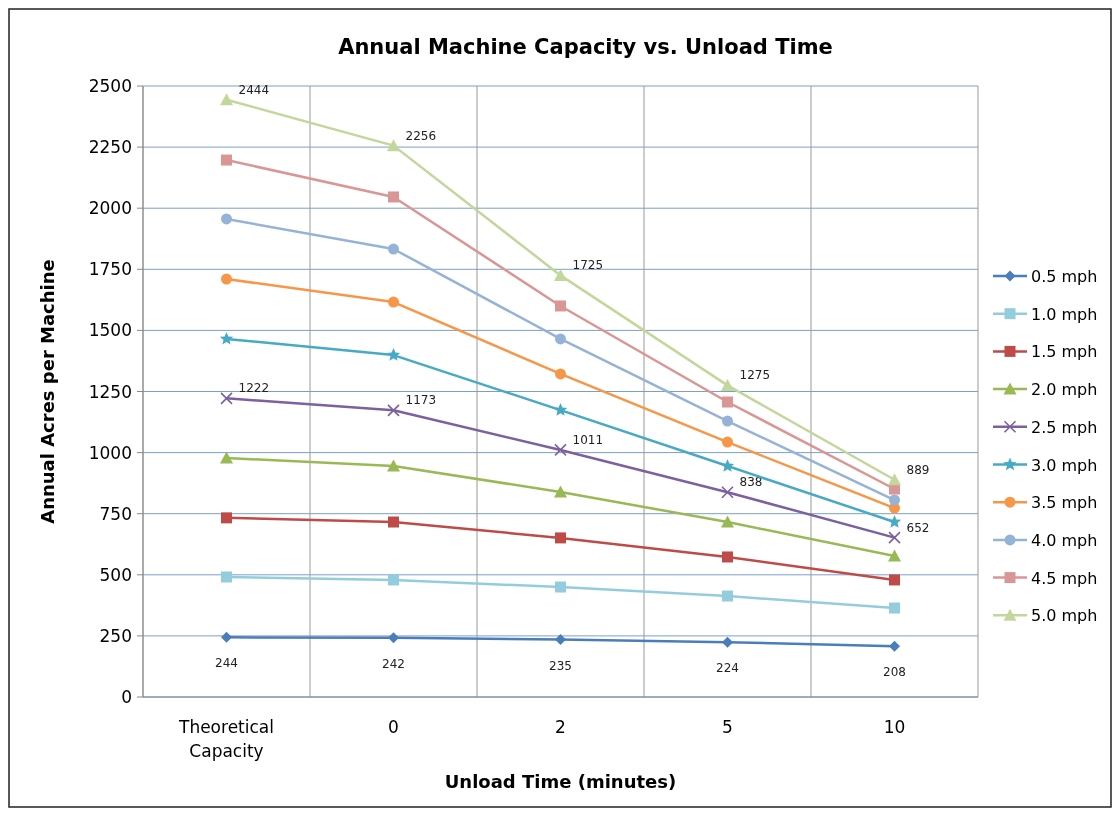  What do you see at coordinates (254, 89) in the screenshot?
I see `data-label: 2444` at bounding box center [254, 89].